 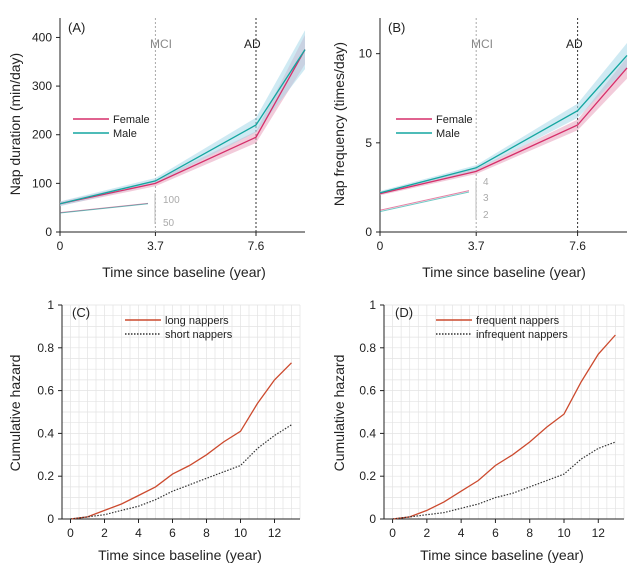 I want to click on panel-b-vline-ad-label: AD, so click(x=574, y=44).